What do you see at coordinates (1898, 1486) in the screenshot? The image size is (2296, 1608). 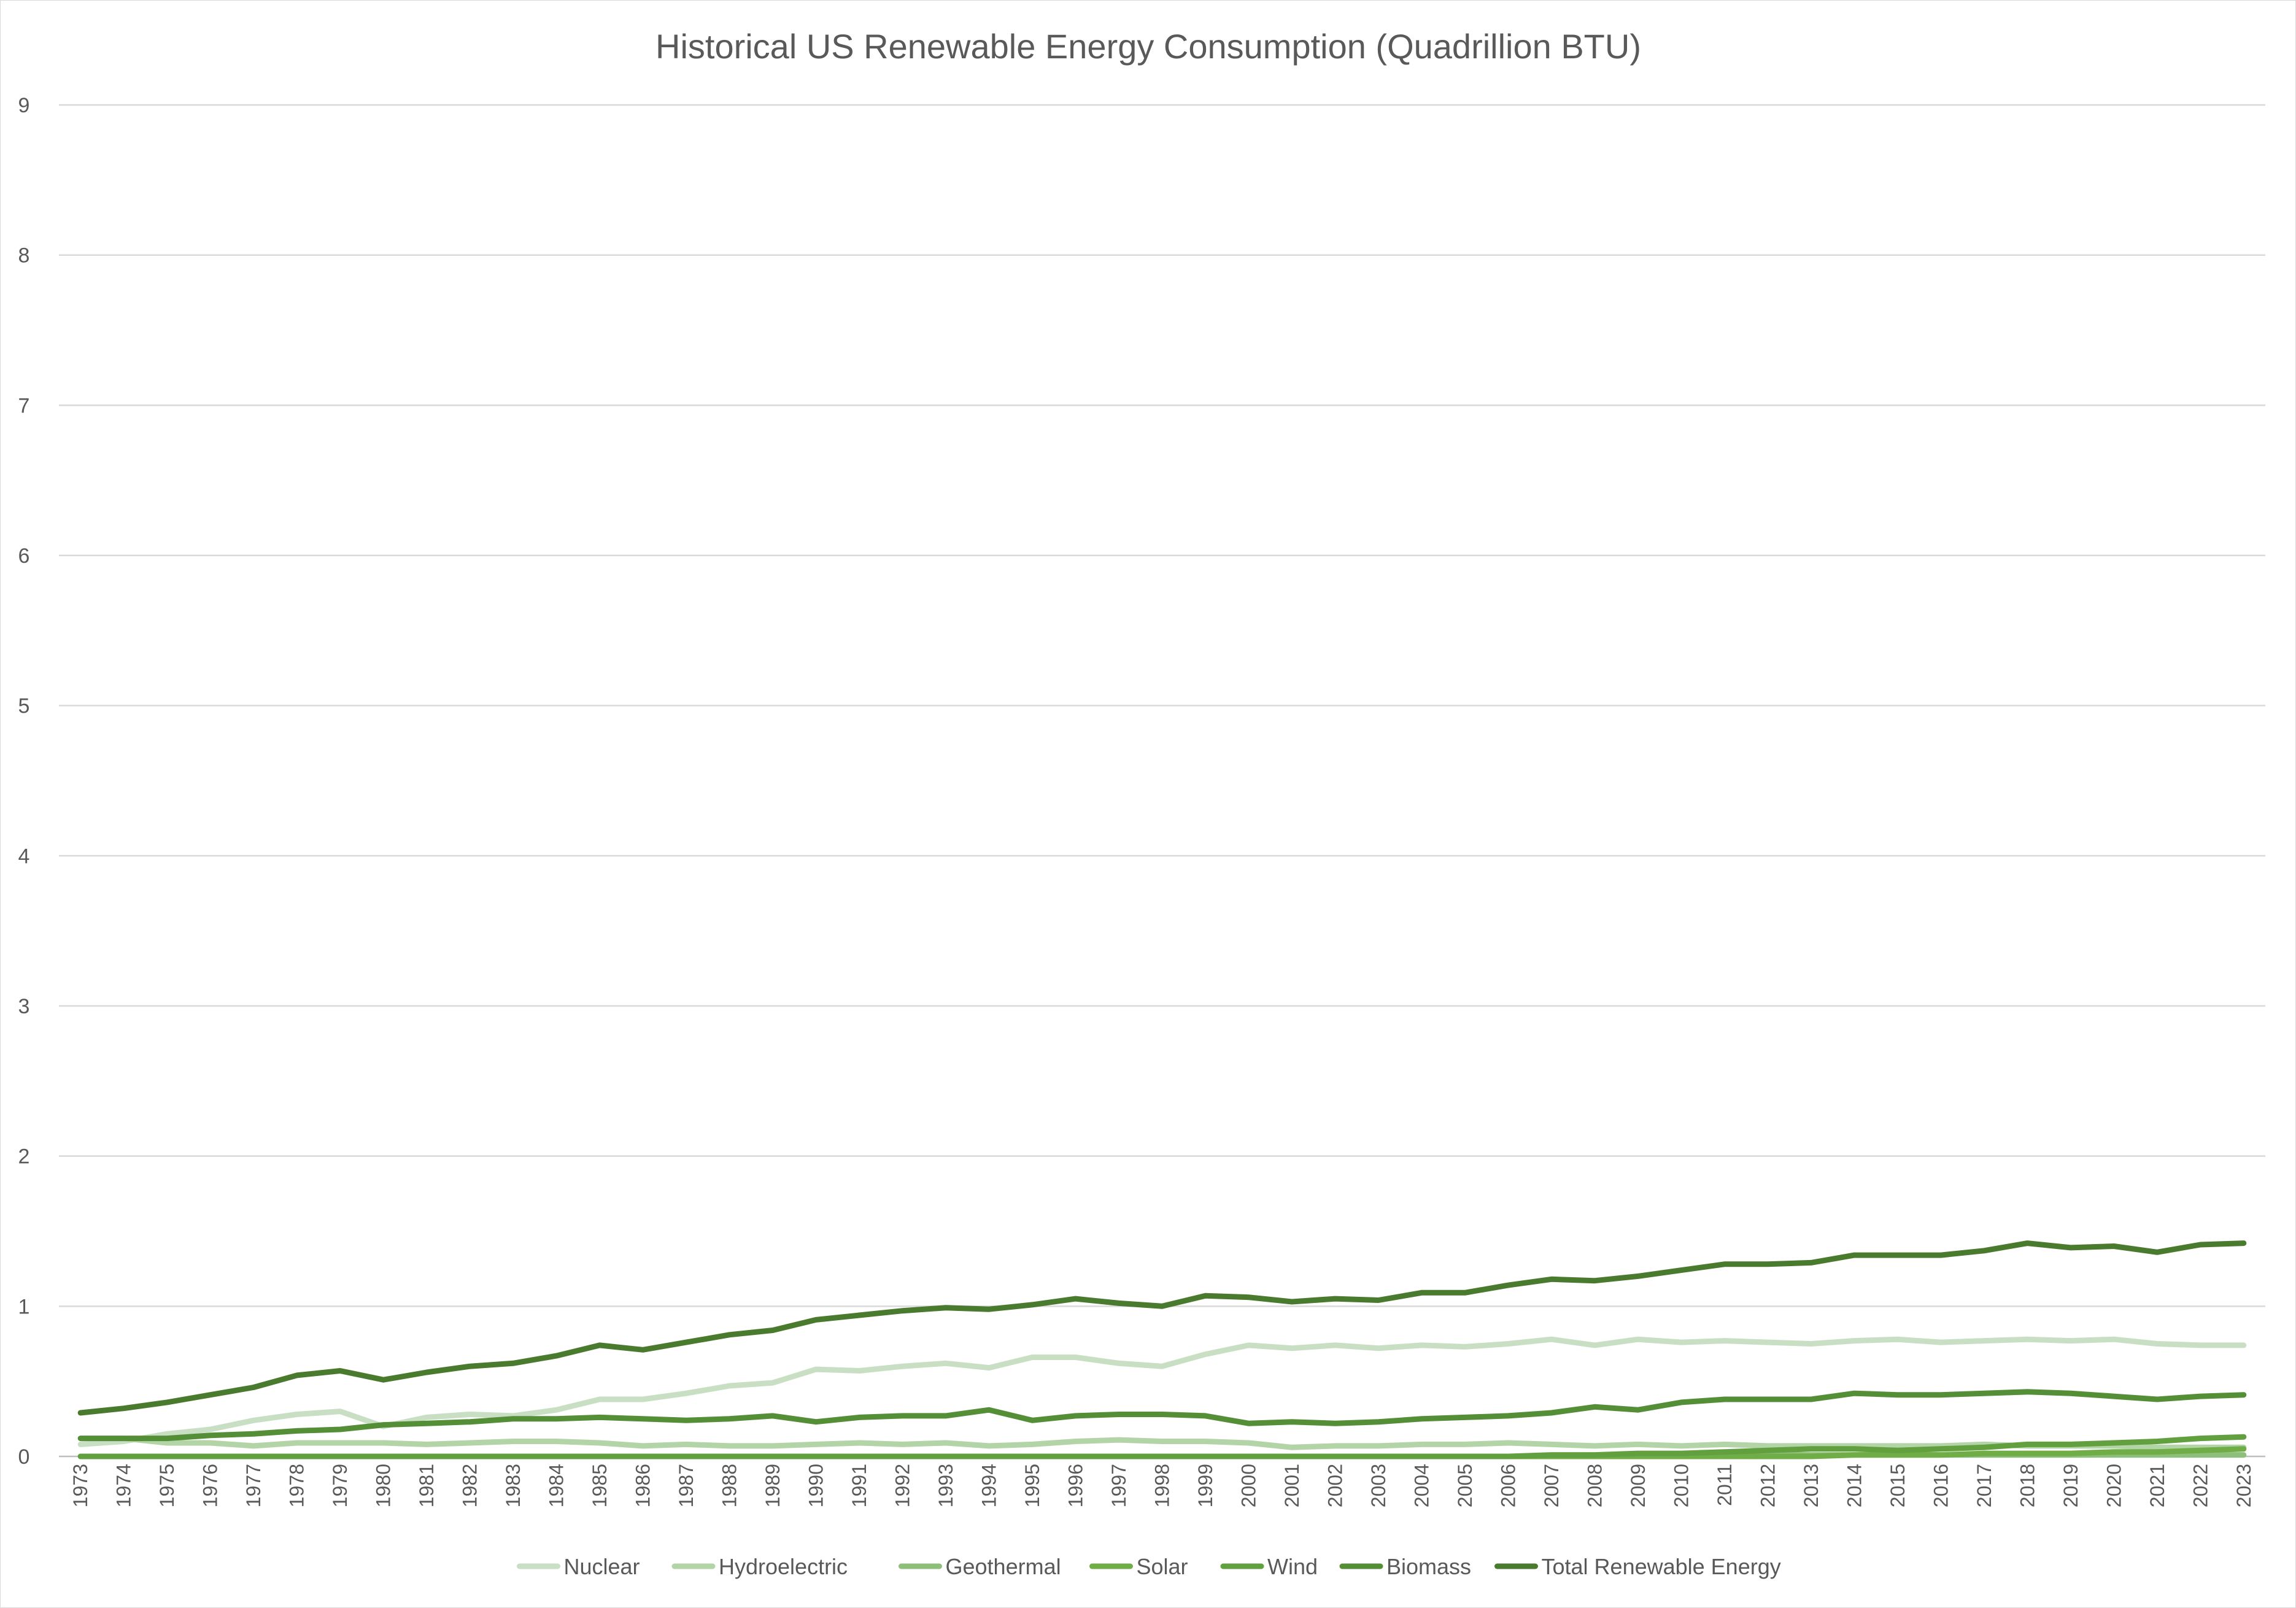 I see `x-tick-label: 2015` at bounding box center [1898, 1486].